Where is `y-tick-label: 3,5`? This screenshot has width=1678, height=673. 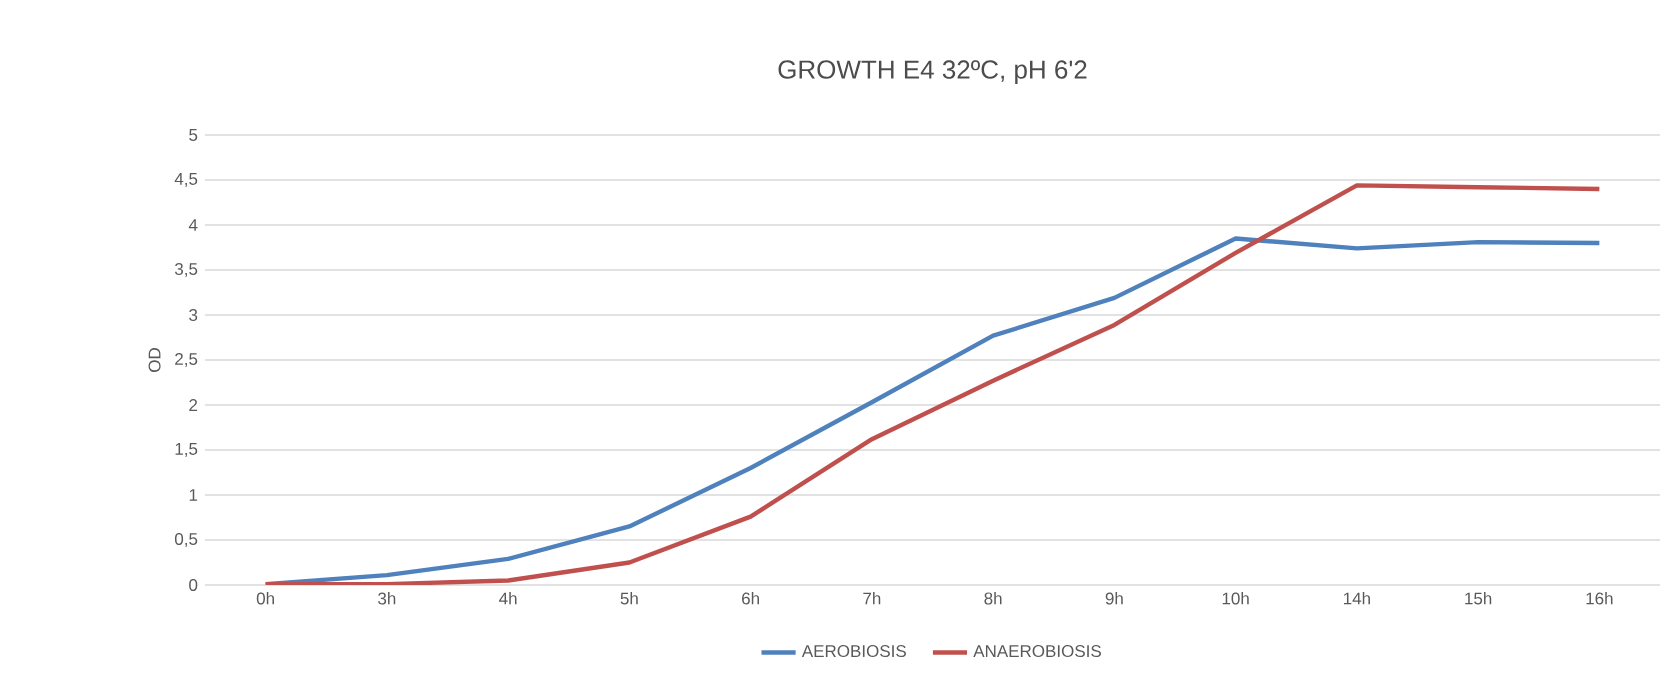 y-tick-label: 3,5 is located at coordinates (186, 269).